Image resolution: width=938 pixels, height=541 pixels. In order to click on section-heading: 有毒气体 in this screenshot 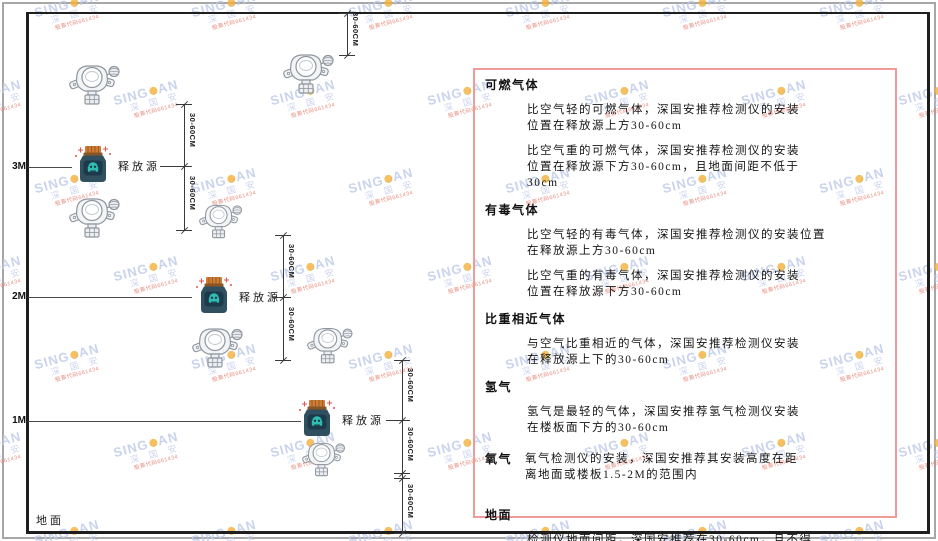, I will do `click(512, 210)`.